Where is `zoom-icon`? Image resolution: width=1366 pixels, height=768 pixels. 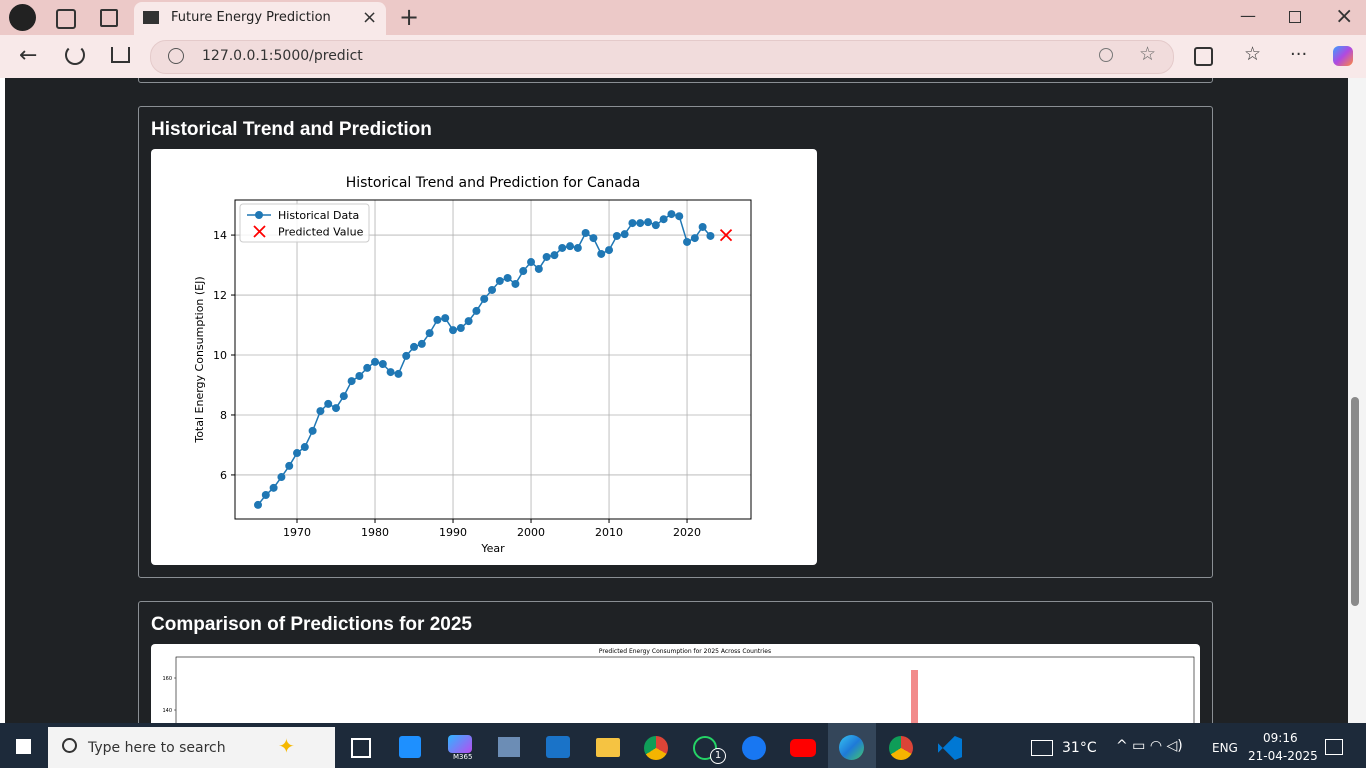
zoom-icon is located at coordinates (1106, 55).